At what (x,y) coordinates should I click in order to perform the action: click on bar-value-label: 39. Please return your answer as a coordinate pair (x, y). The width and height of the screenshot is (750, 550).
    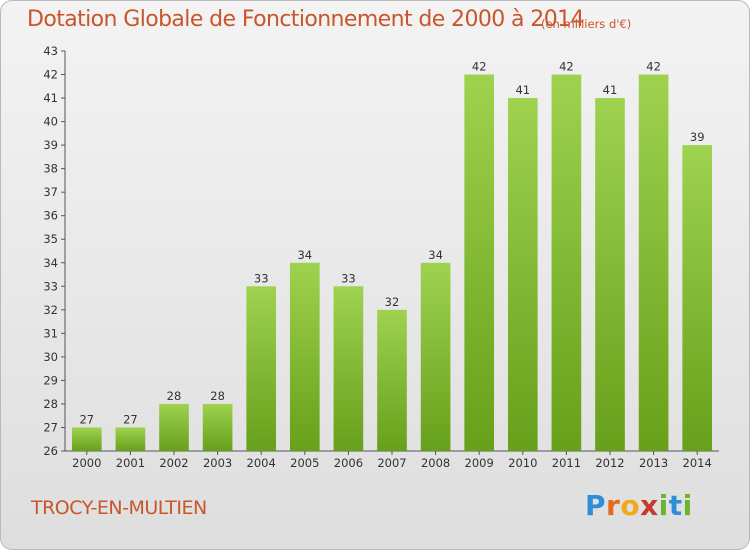
    Looking at the image, I should click on (697, 137).